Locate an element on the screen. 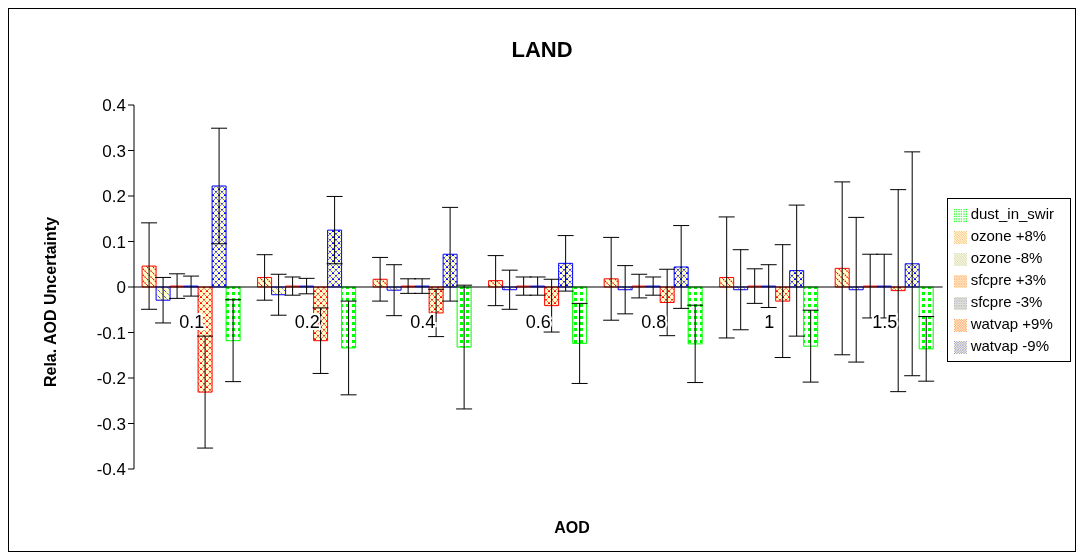 The image size is (1084, 560). y-tick-label: -0.1 is located at coordinates (111, 333).